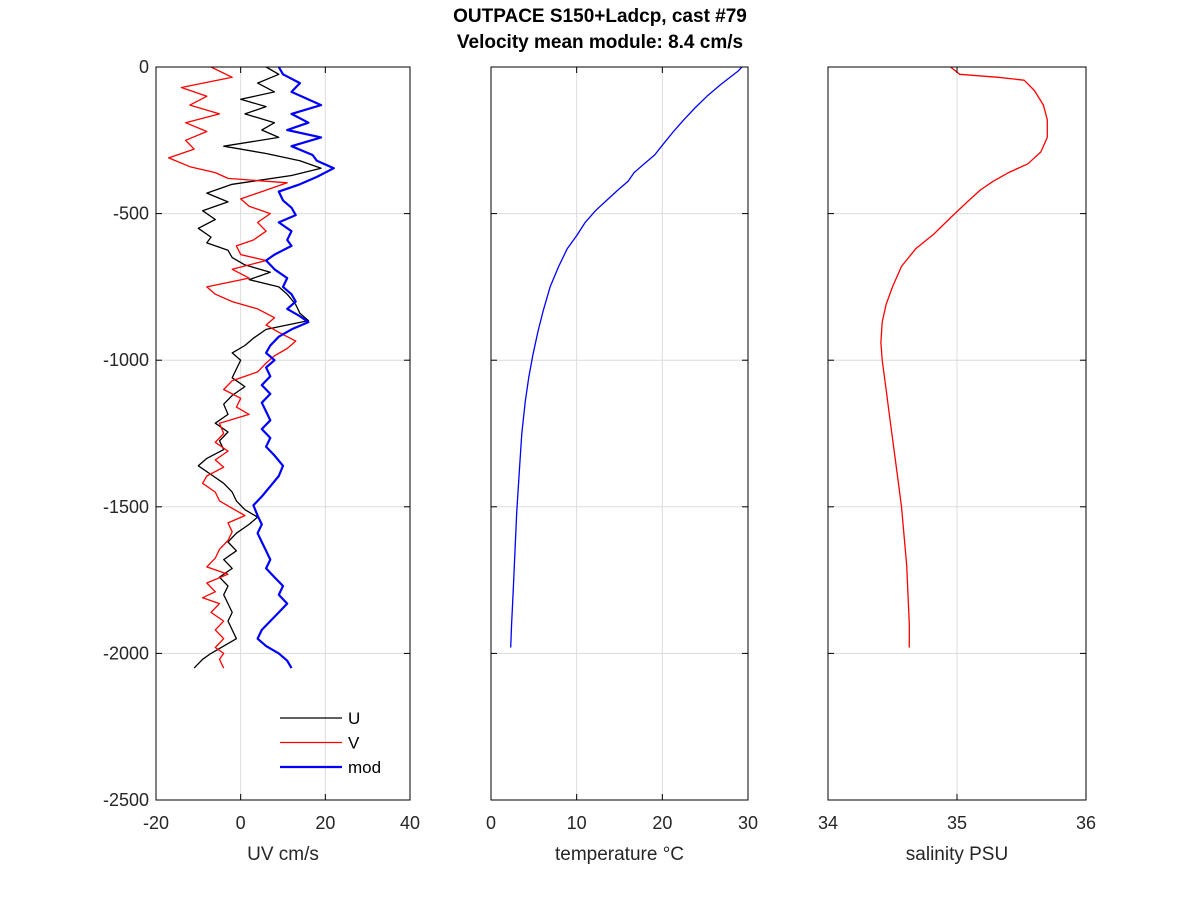 This screenshot has width=1200, height=900. What do you see at coordinates (828, 823) in the screenshot?
I see `x-tick-label: 34` at bounding box center [828, 823].